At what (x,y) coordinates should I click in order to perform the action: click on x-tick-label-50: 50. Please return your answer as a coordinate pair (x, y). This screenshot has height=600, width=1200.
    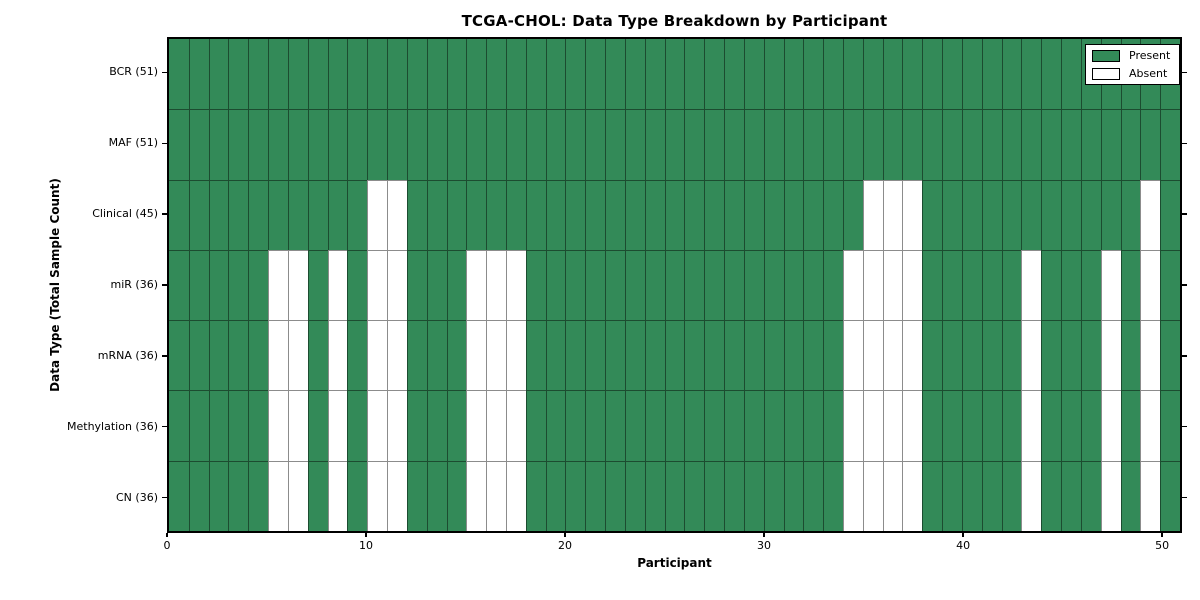
    Looking at the image, I should click on (1162, 545).